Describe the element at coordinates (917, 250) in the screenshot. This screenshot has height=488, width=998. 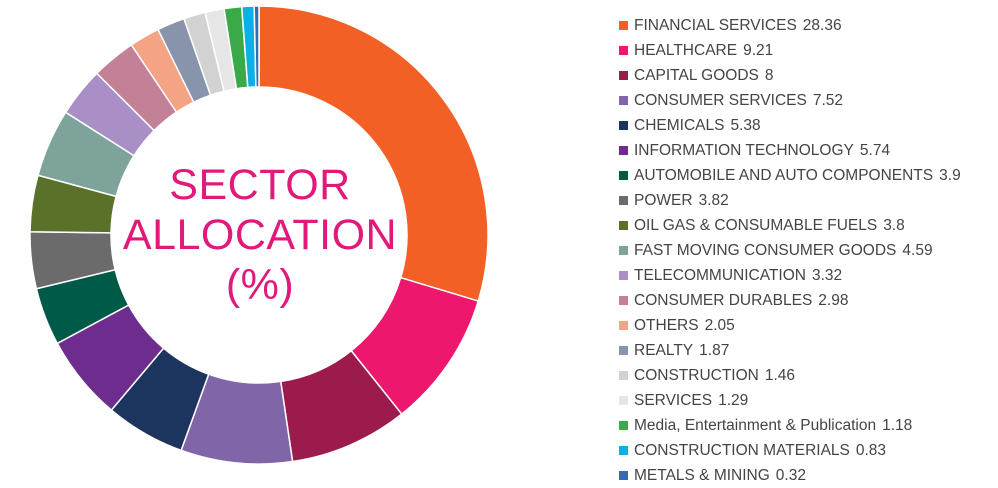
I see `legend-value: 4.59` at that location.